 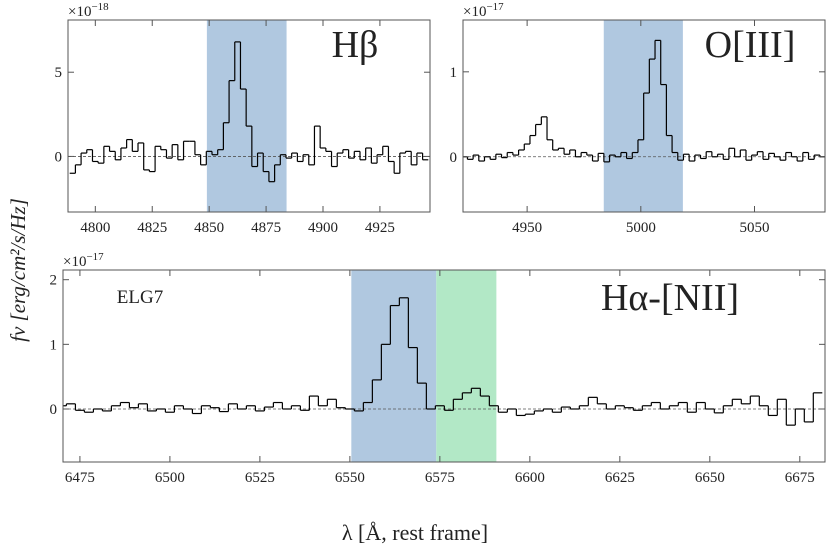 What do you see at coordinates (750, 45) in the screenshot?
I see `annotation: O[III]` at bounding box center [750, 45].